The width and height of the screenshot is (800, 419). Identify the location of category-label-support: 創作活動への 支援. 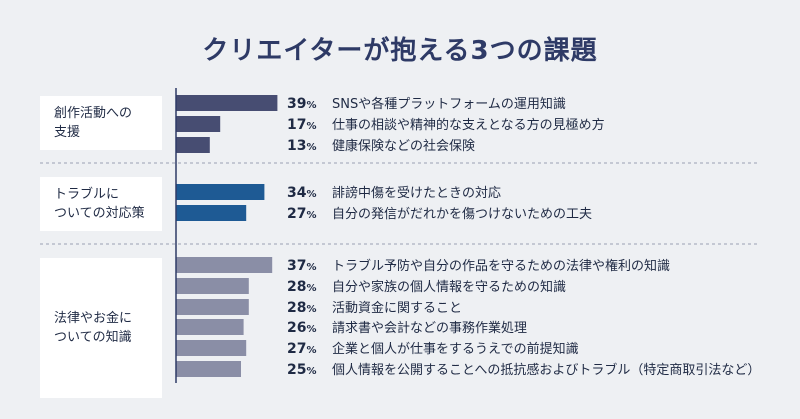
(101, 123).